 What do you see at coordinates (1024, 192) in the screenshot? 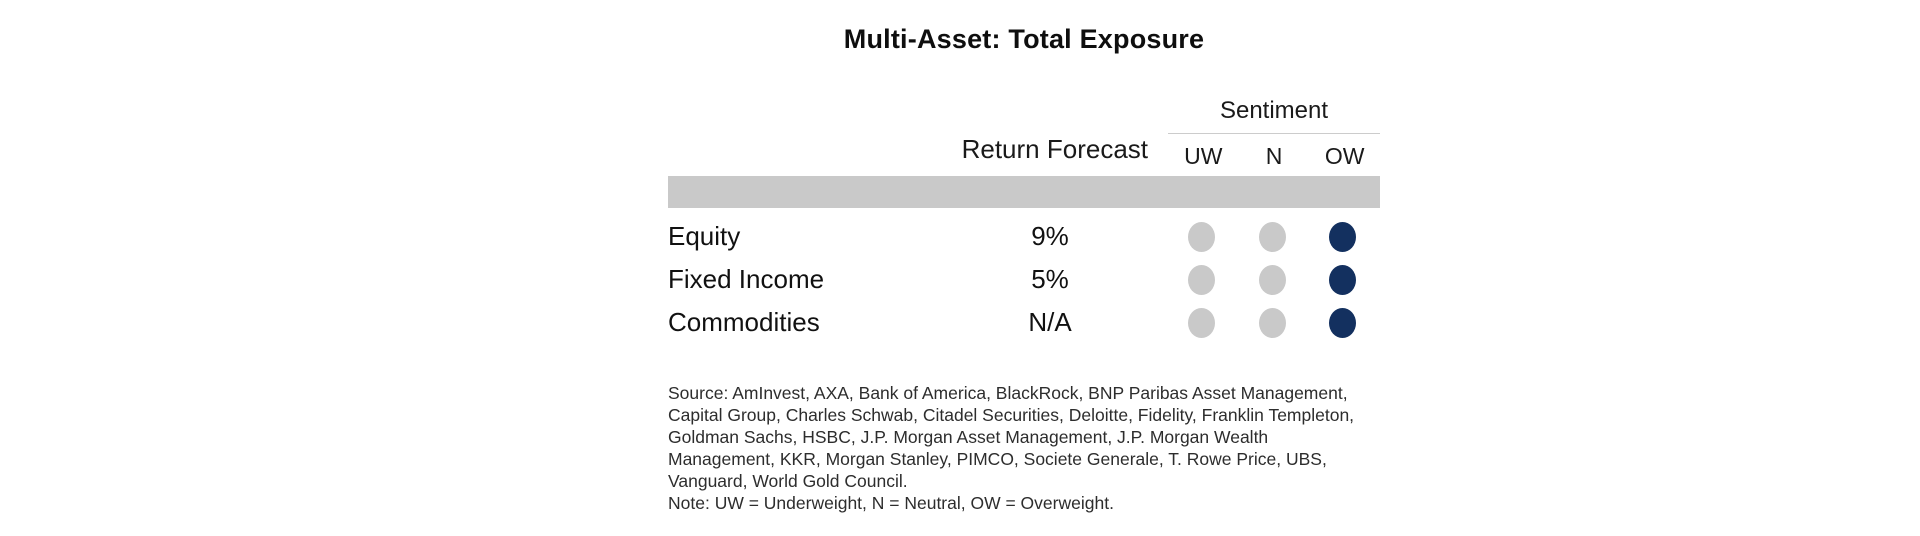
I see `header-band` at bounding box center [1024, 192].